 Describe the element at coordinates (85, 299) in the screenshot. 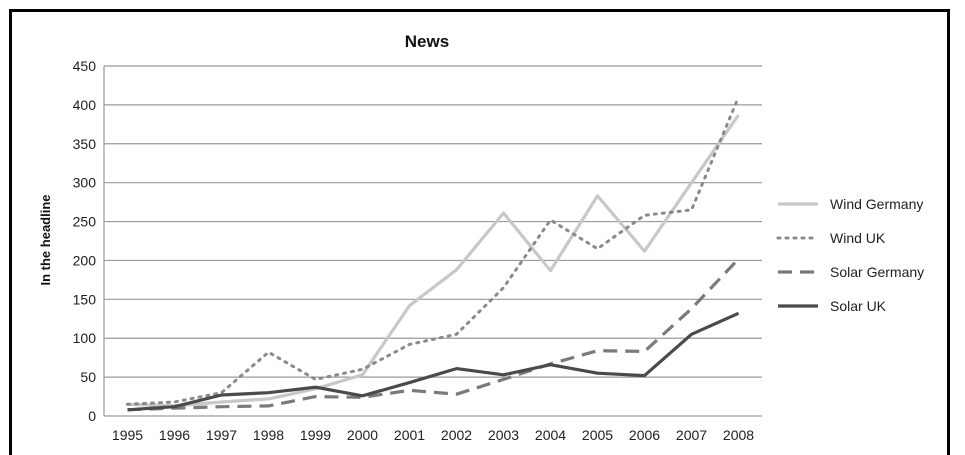

I see `y-tick-label: 150` at that location.